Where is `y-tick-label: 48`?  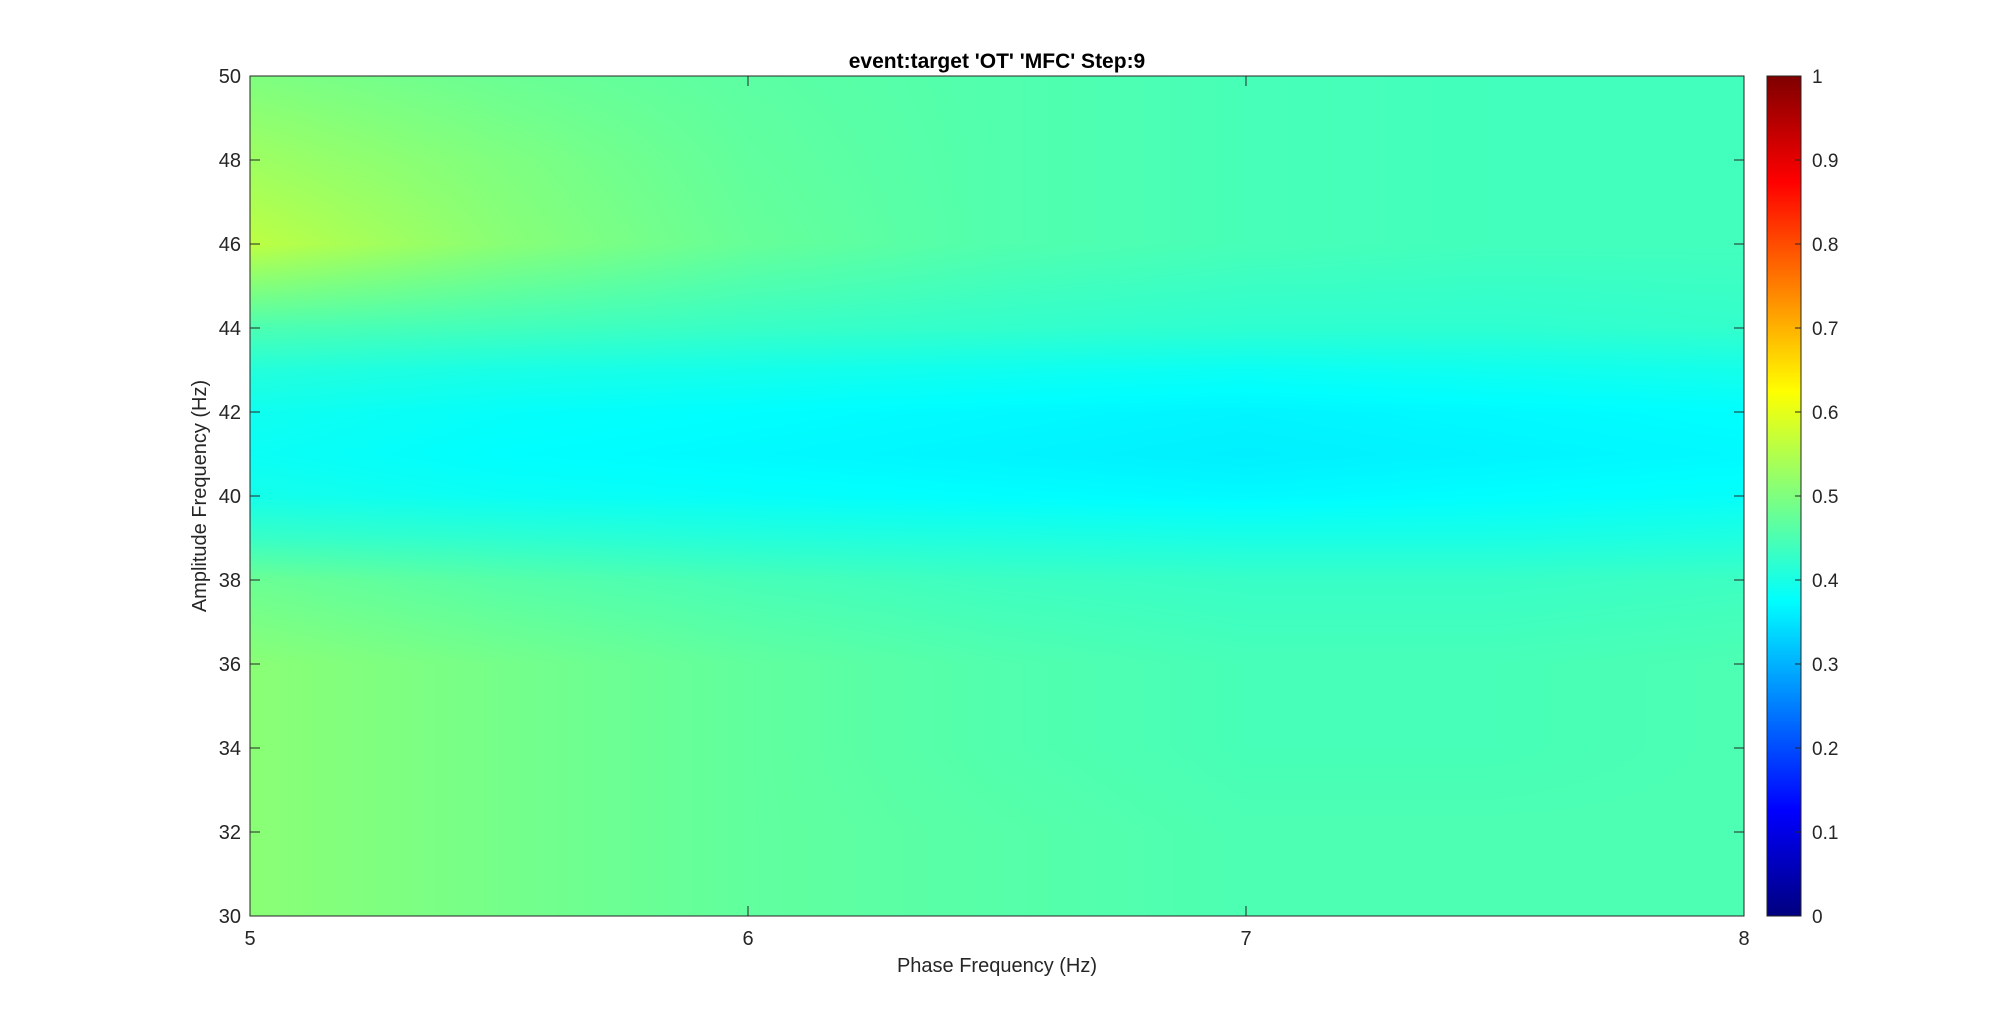
y-tick-label: 48 is located at coordinates (230, 161).